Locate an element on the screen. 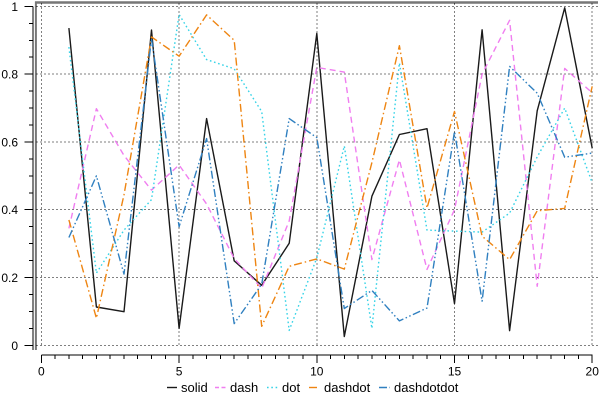  svg-text: dot is located at coordinates (291, 387).